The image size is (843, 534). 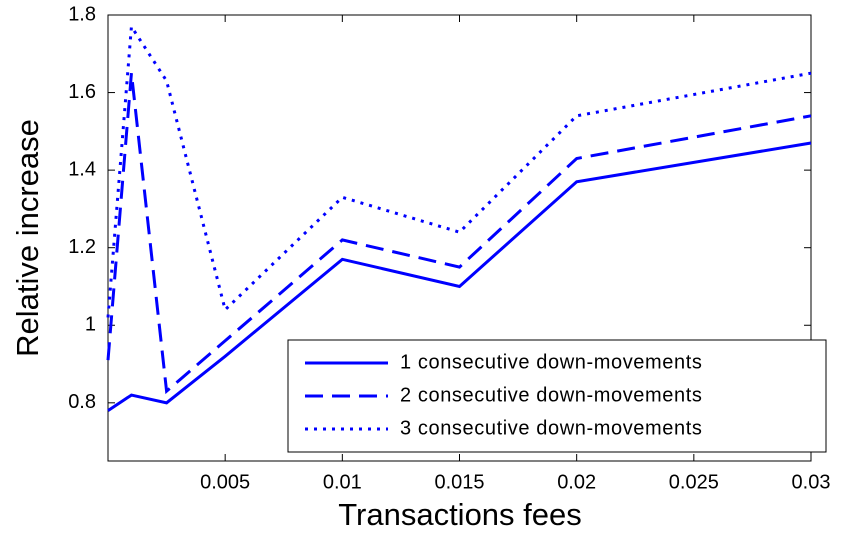 What do you see at coordinates (342, 482) in the screenshot?
I see `x-tick-label: 0.01` at bounding box center [342, 482].